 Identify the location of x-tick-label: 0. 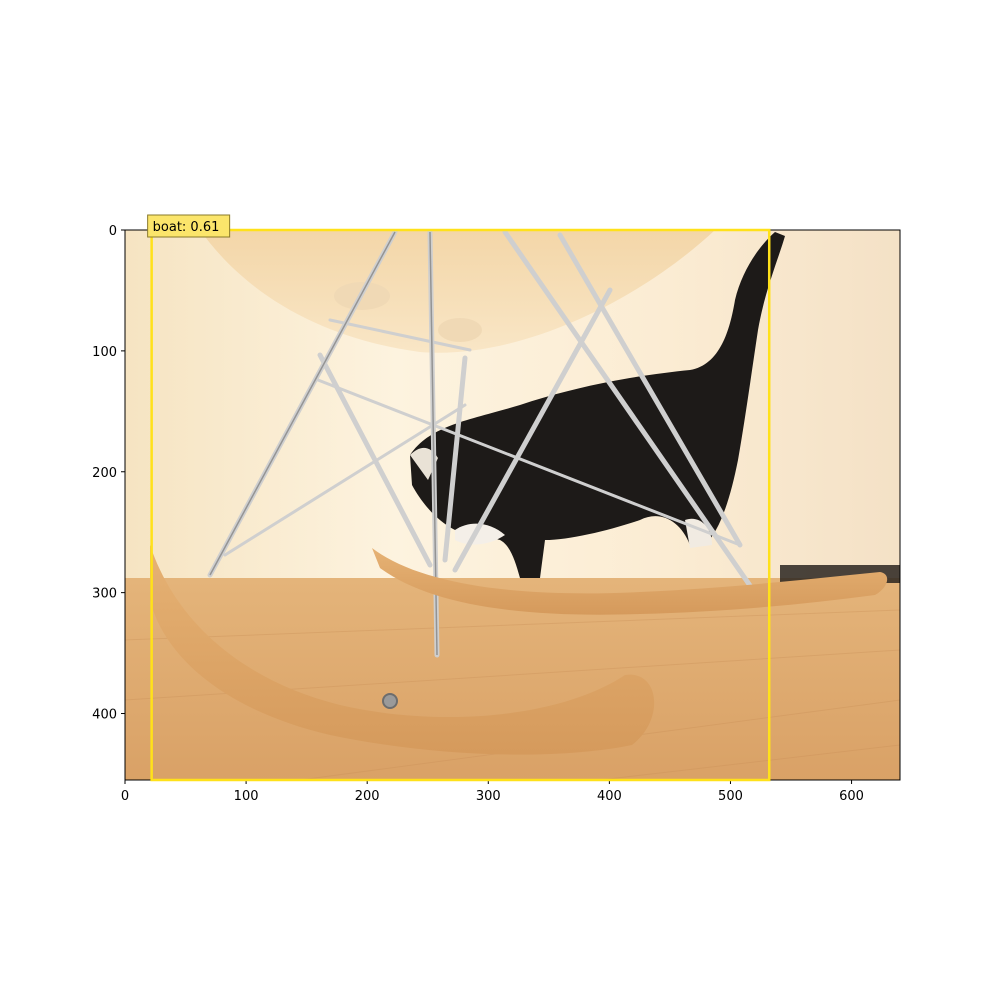
(125, 796).